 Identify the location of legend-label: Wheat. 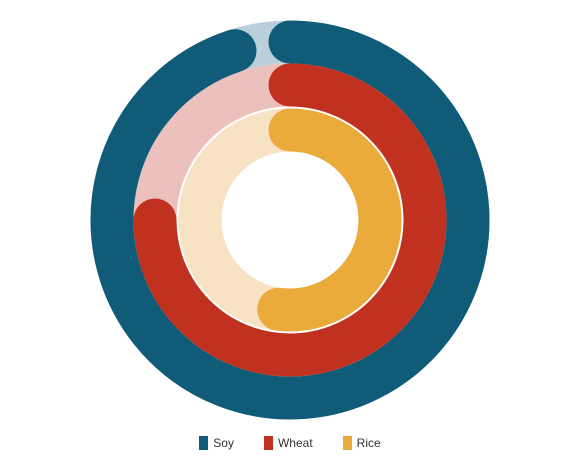
(295, 443).